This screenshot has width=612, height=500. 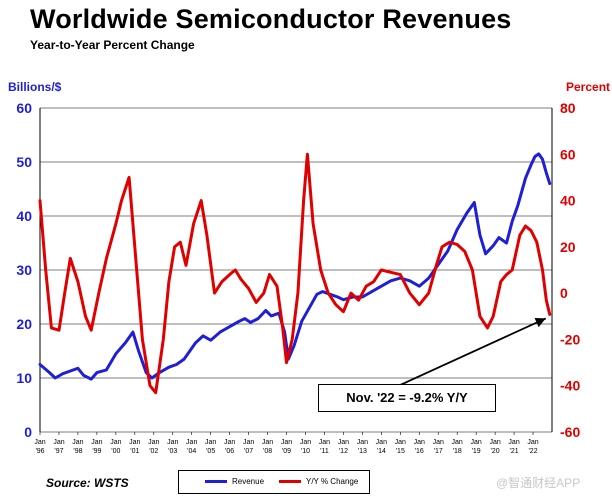 What do you see at coordinates (274, 482) in the screenshot?
I see `legend: Revenue Y/Y % Change` at bounding box center [274, 482].